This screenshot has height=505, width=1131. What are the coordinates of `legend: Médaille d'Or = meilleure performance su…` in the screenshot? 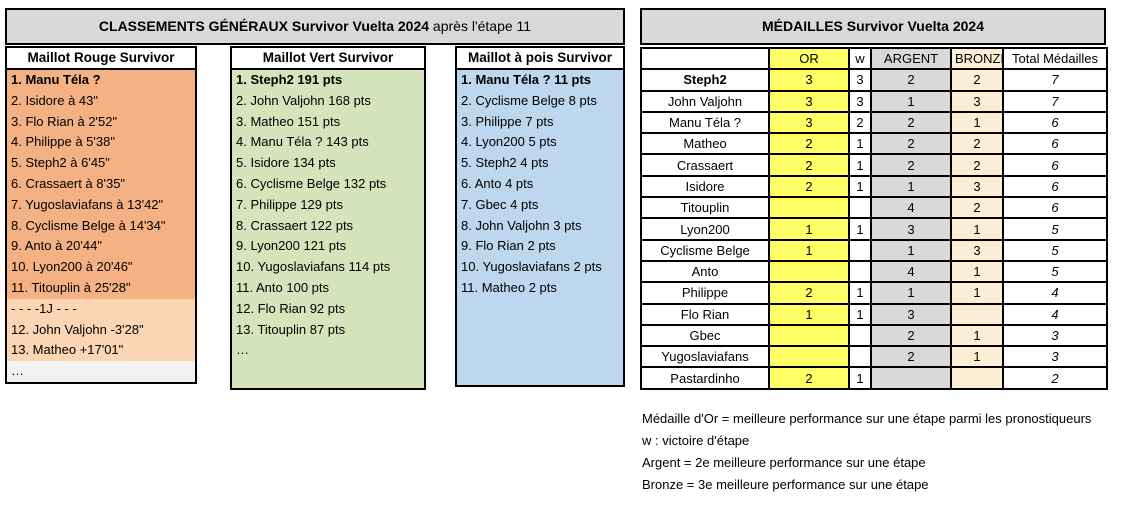 It's located at (866, 452).